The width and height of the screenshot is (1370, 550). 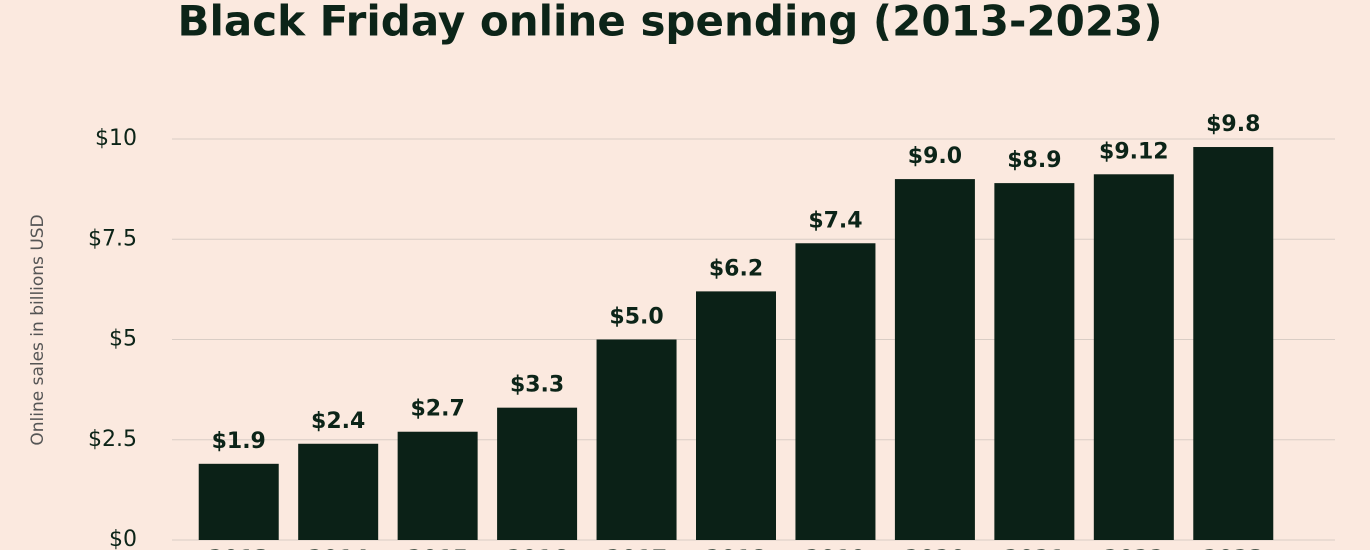 I want to click on x-tick-label: 2013, so click(x=238, y=548).